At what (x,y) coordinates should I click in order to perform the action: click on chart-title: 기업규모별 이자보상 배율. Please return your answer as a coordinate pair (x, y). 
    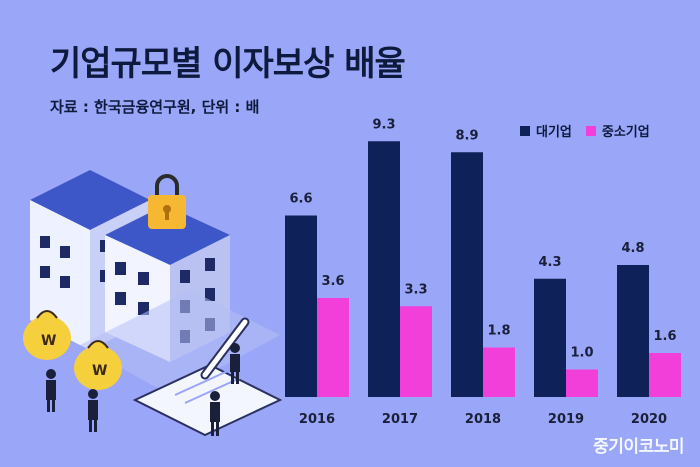
    Looking at the image, I should click on (228, 64).